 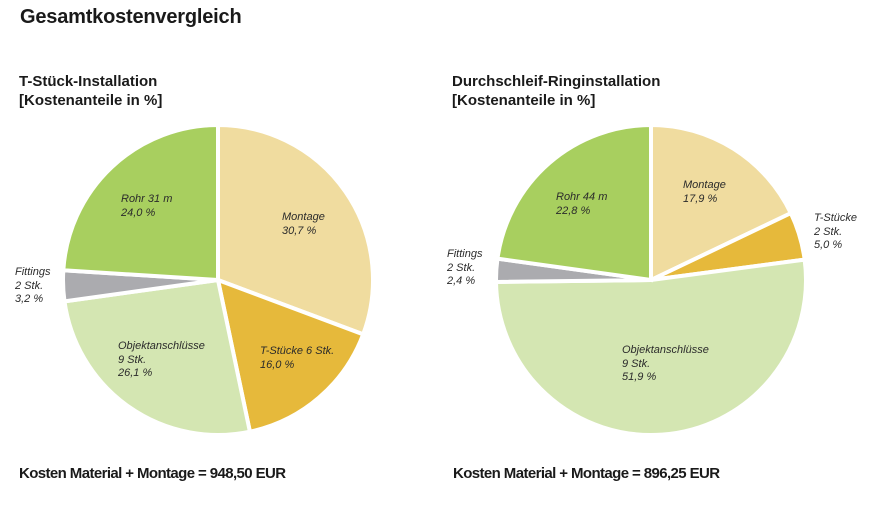 What do you see at coordinates (586, 473) in the screenshot?
I see `total-cost-ring: Kosten Material + Montage = 896,25 EUR` at bounding box center [586, 473].